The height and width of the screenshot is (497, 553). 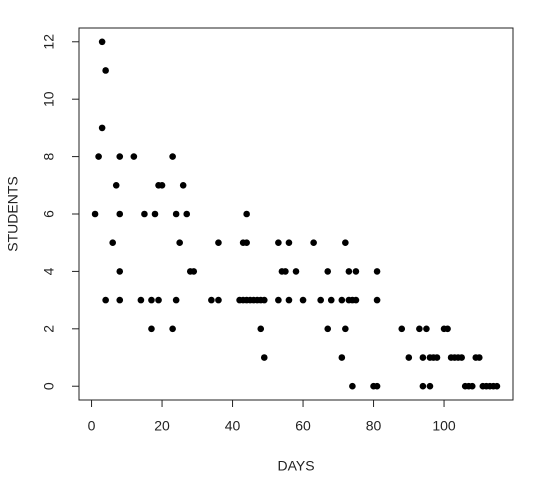 I want to click on y-tick-label: 4, so click(x=49, y=271).